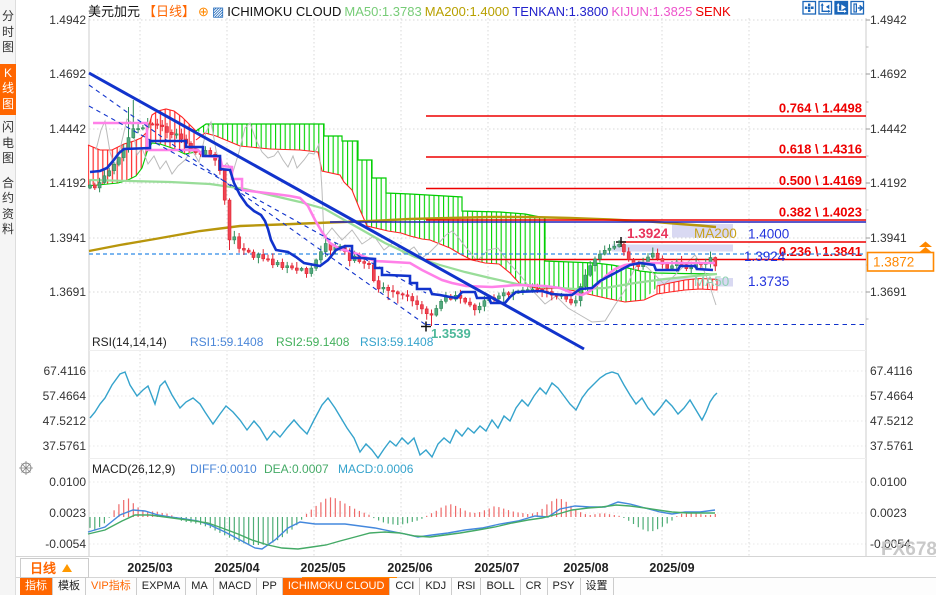 This screenshot has height=595, width=936. I want to click on svg-text: MA200, so click(715, 233).